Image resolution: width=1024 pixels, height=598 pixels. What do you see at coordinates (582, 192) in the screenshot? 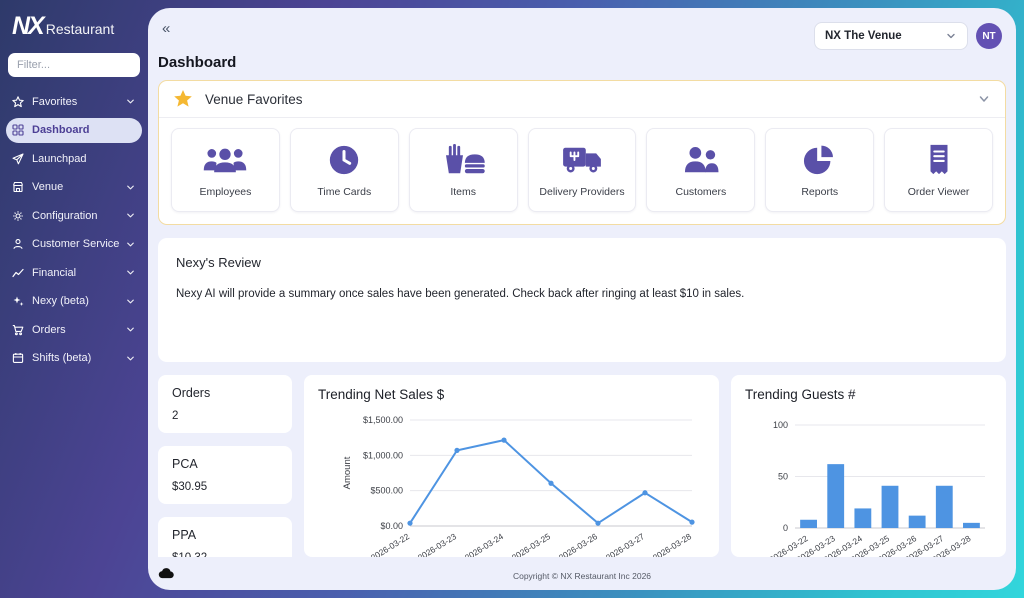
I see `favorite-card-label: Delivery Providers` at bounding box center [582, 192].